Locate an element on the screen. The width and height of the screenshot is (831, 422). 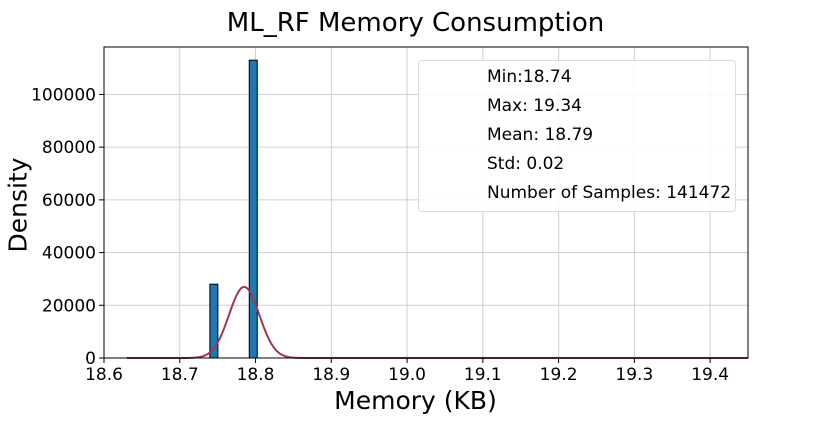
x-tick-label: 18.8 is located at coordinates (256, 375).